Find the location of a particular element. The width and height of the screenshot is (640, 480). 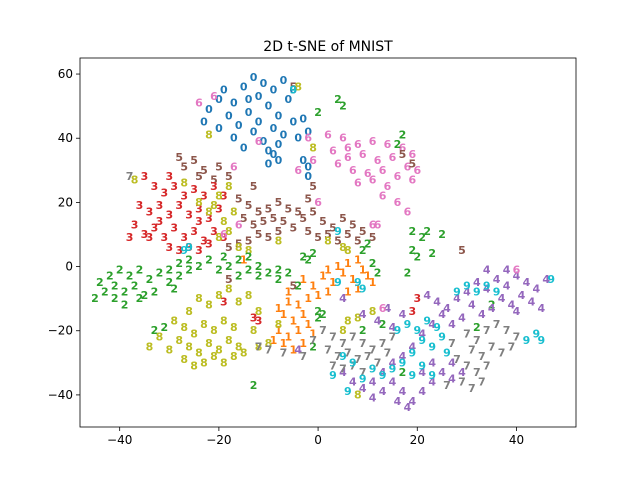

y-tick-label: 20 is located at coordinates (65, 202).